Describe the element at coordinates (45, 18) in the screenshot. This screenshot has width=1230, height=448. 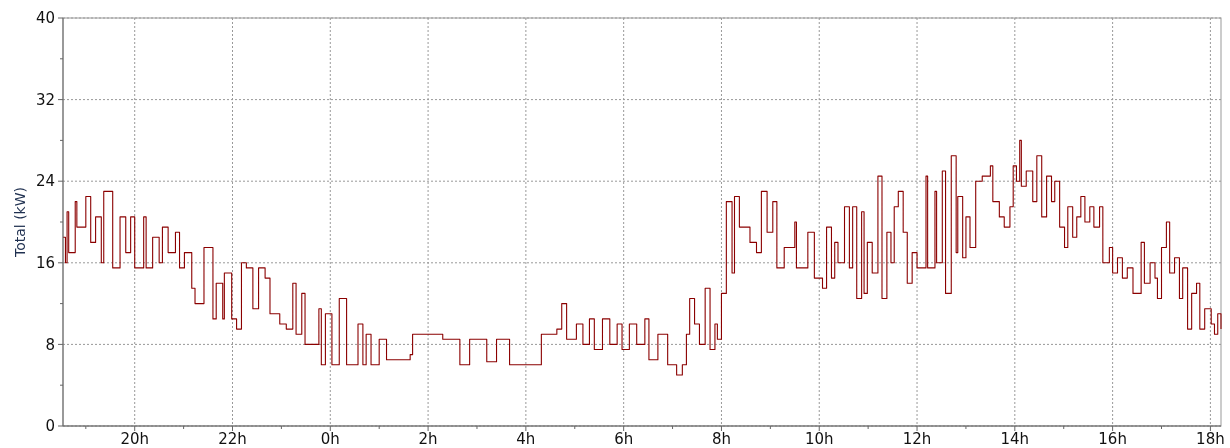
I see `y-tick-label: 40` at that location.